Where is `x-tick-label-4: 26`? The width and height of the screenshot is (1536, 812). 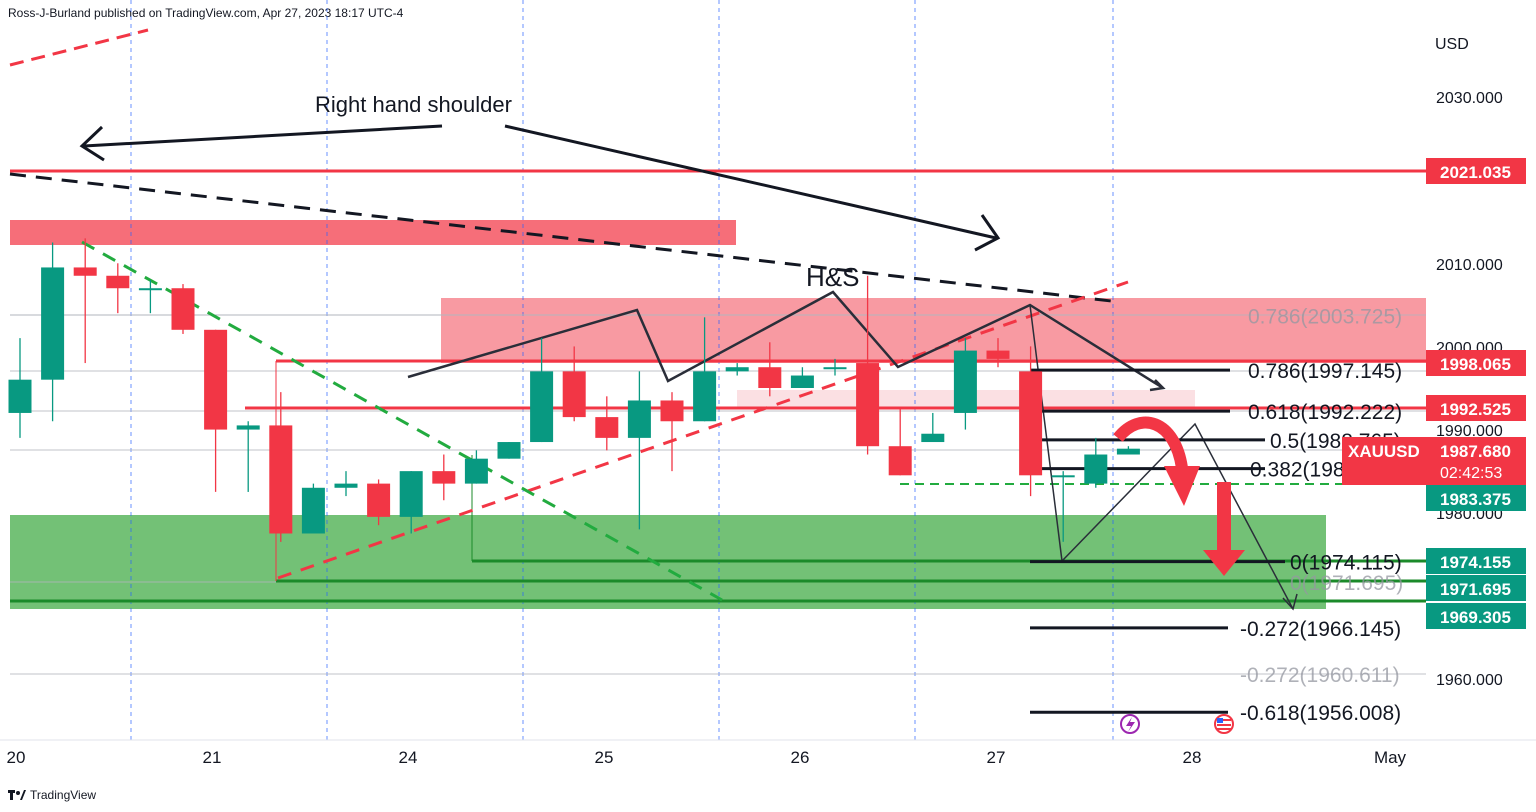
x-tick-label-4: 26 is located at coordinates (800, 757).